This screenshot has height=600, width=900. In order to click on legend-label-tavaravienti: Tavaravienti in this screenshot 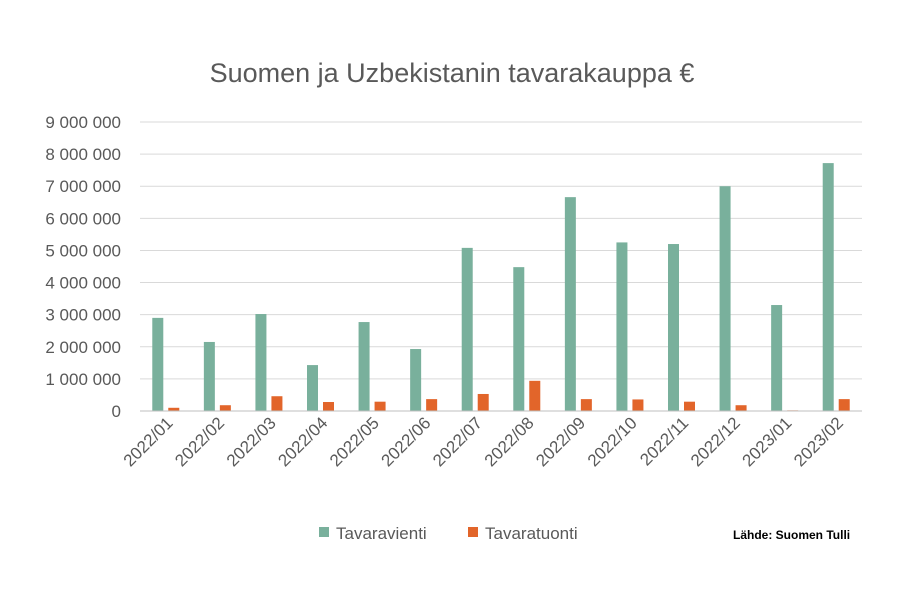, I will do `click(381, 533)`.